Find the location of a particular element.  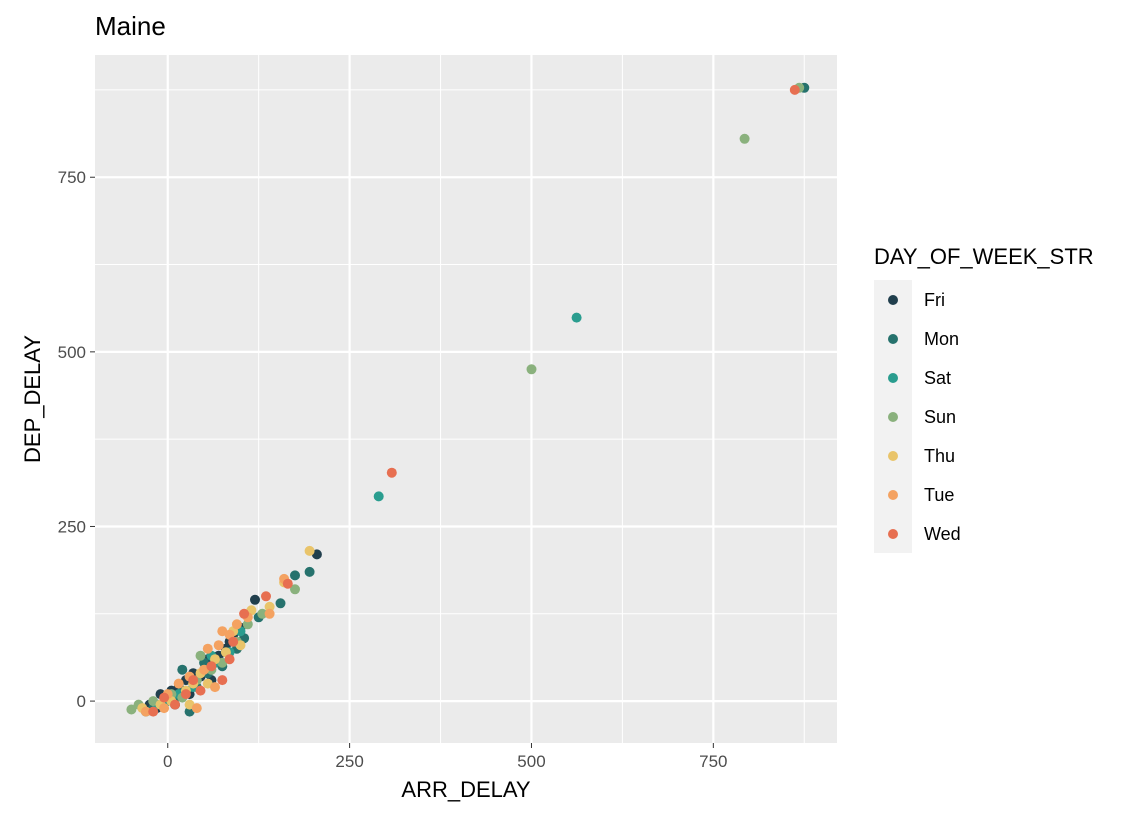

legend-key-mon is located at coordinates (893, 339).